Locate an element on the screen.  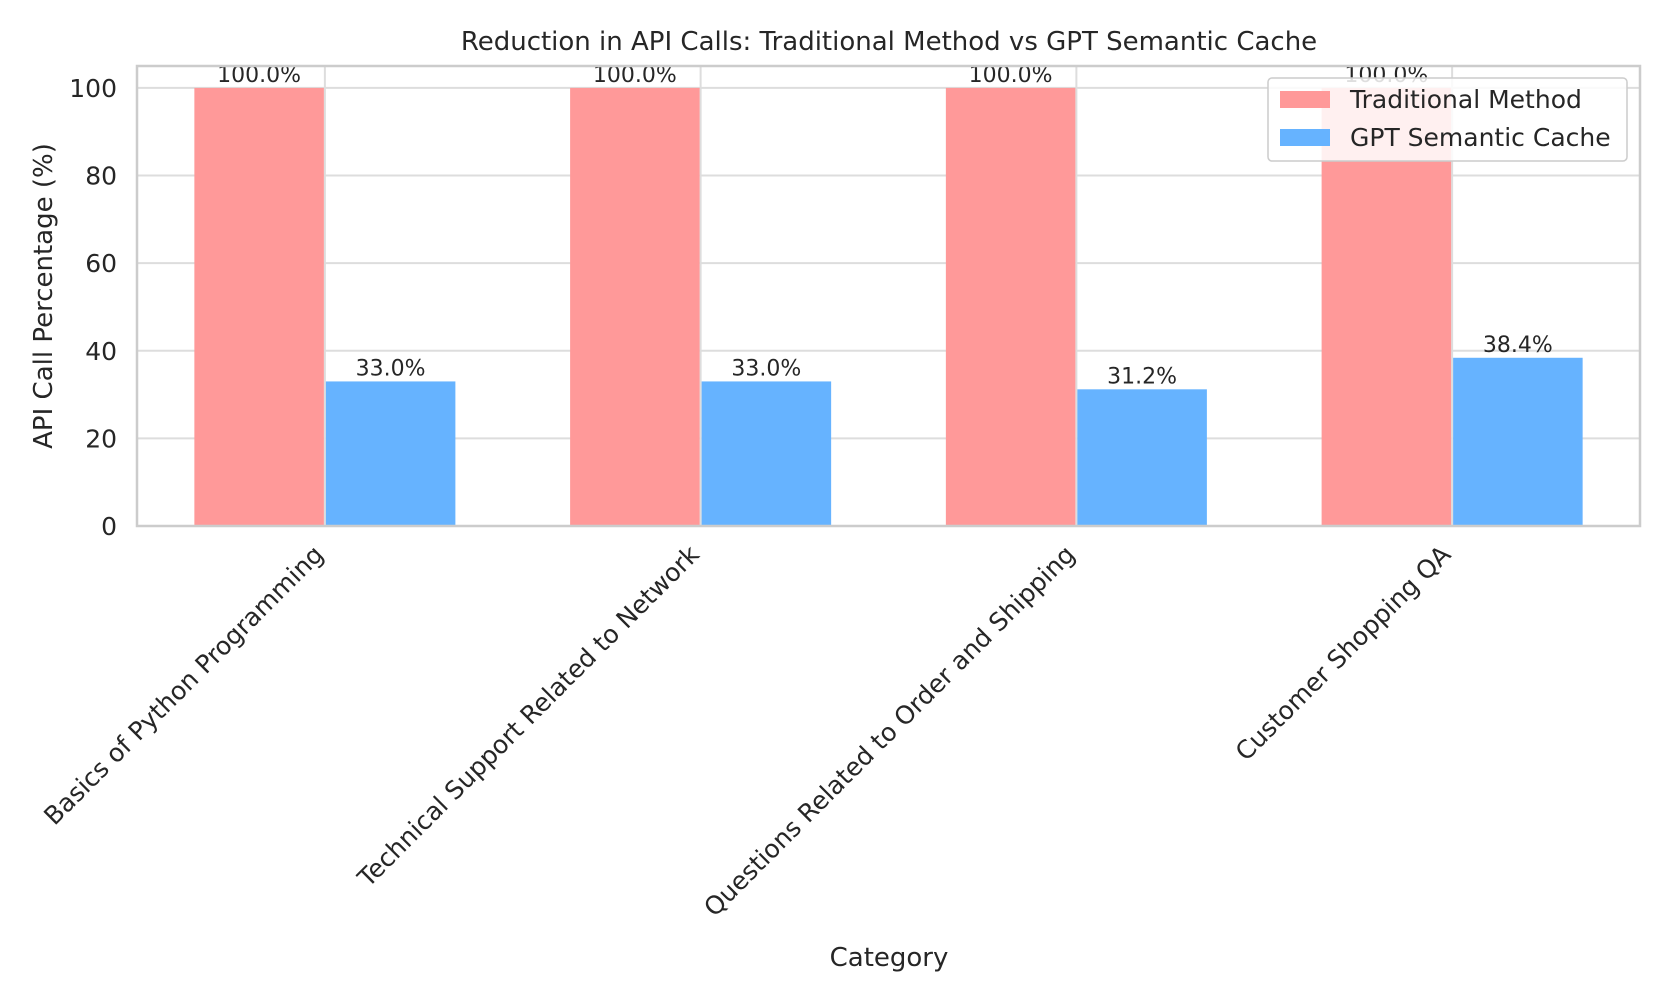
y-tick-label-100: 100 is located at coordinates (93, 88).